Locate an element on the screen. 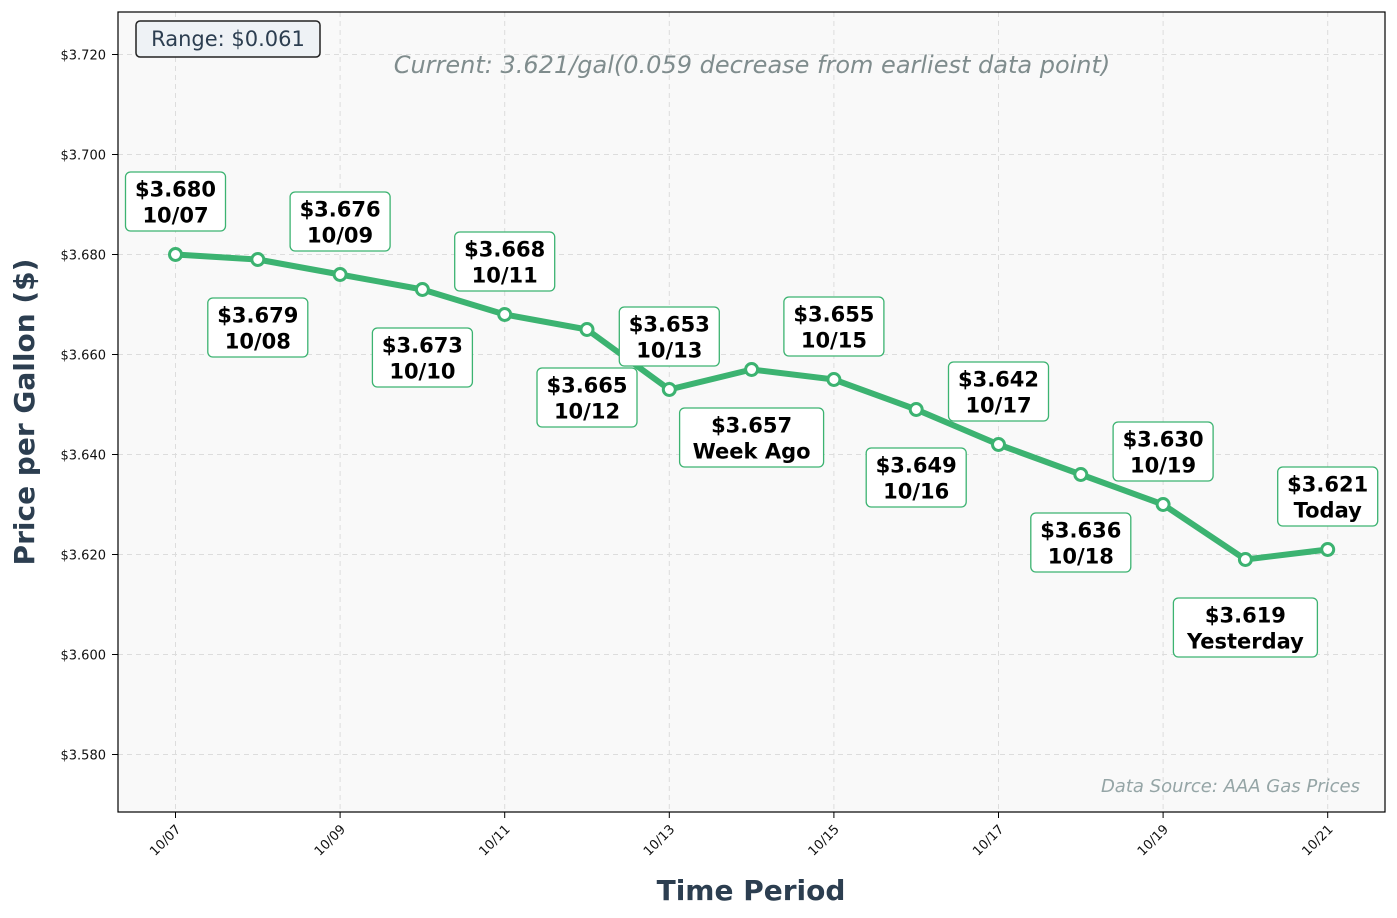 This screenshot has width=1397, height=918. x-tick-label: 10/09 is located at coordinates (330, 840).